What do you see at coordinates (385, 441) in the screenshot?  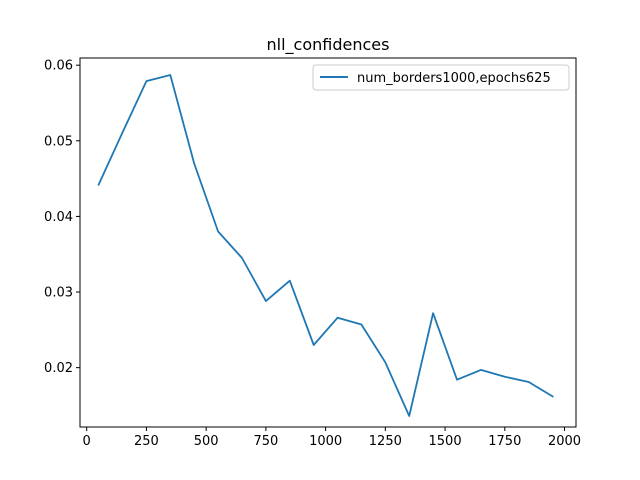 I see `x-tick-label: 1250` at bounding box center [385, 441].